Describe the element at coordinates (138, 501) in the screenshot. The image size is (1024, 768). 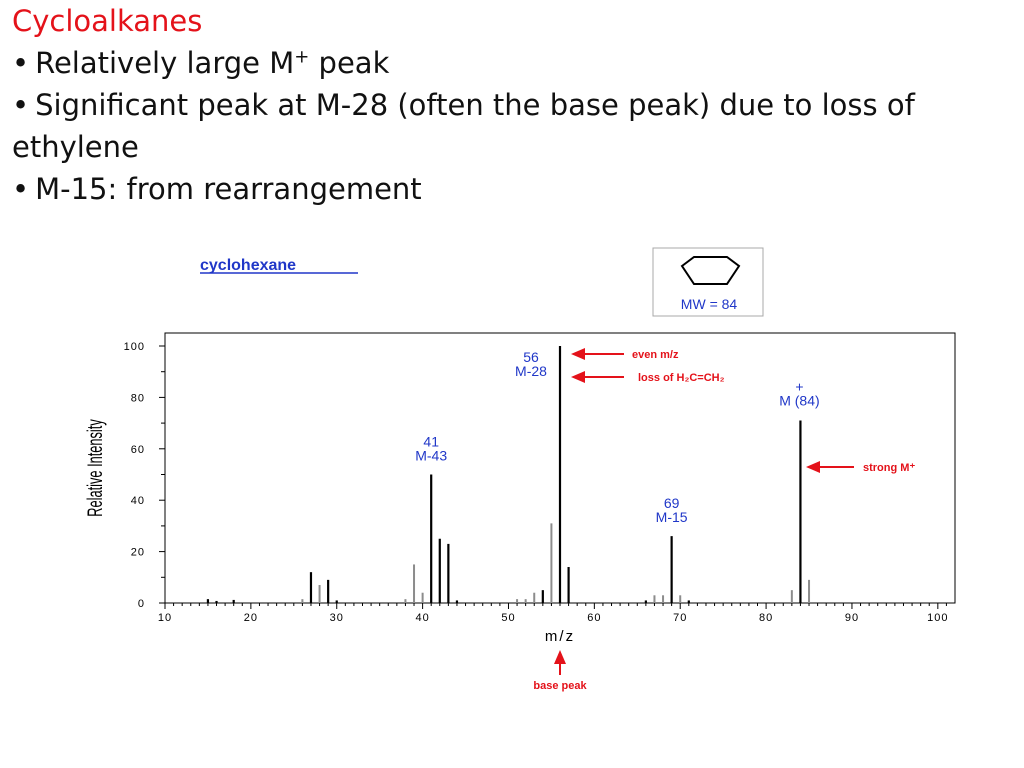
I see `y-tick-label: 40` at that location.